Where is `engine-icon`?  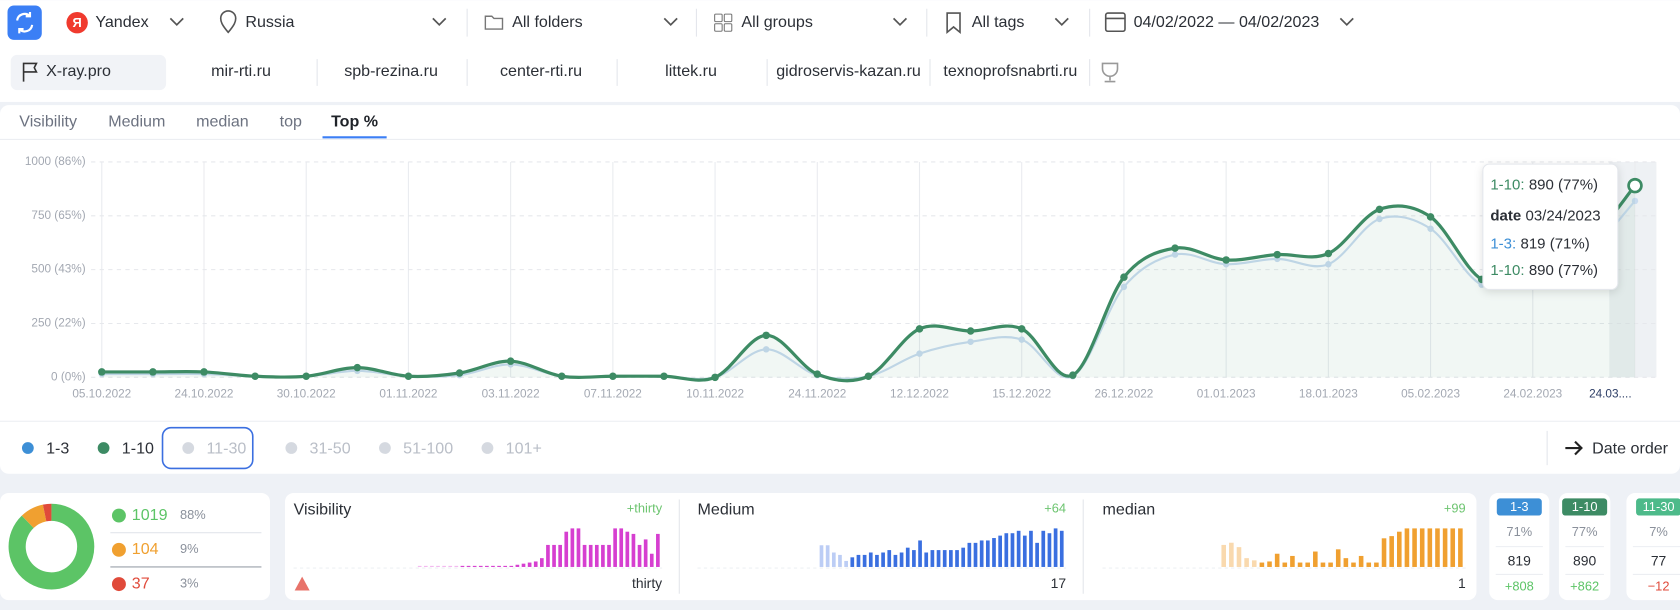
engine-icon is located at coordinates (77, 22).